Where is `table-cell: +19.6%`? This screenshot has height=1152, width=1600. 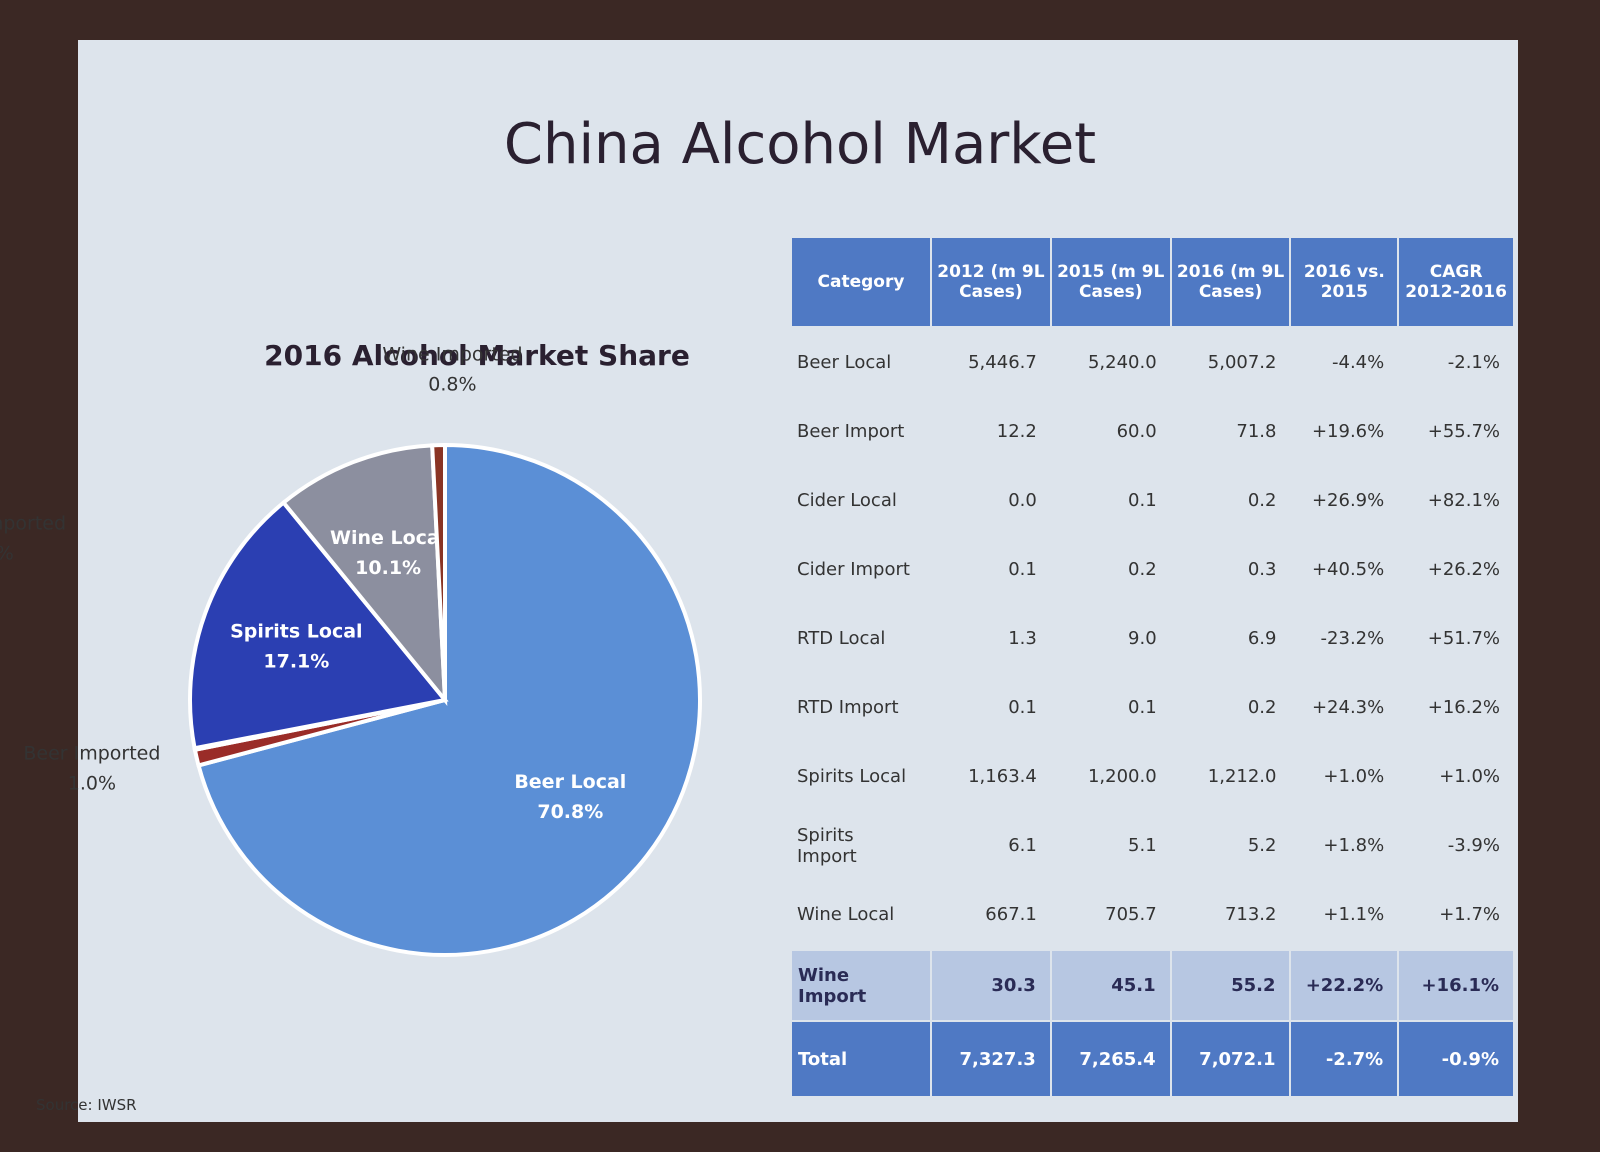 table-cell: +19.6% is located at coordinates (1348, 431).